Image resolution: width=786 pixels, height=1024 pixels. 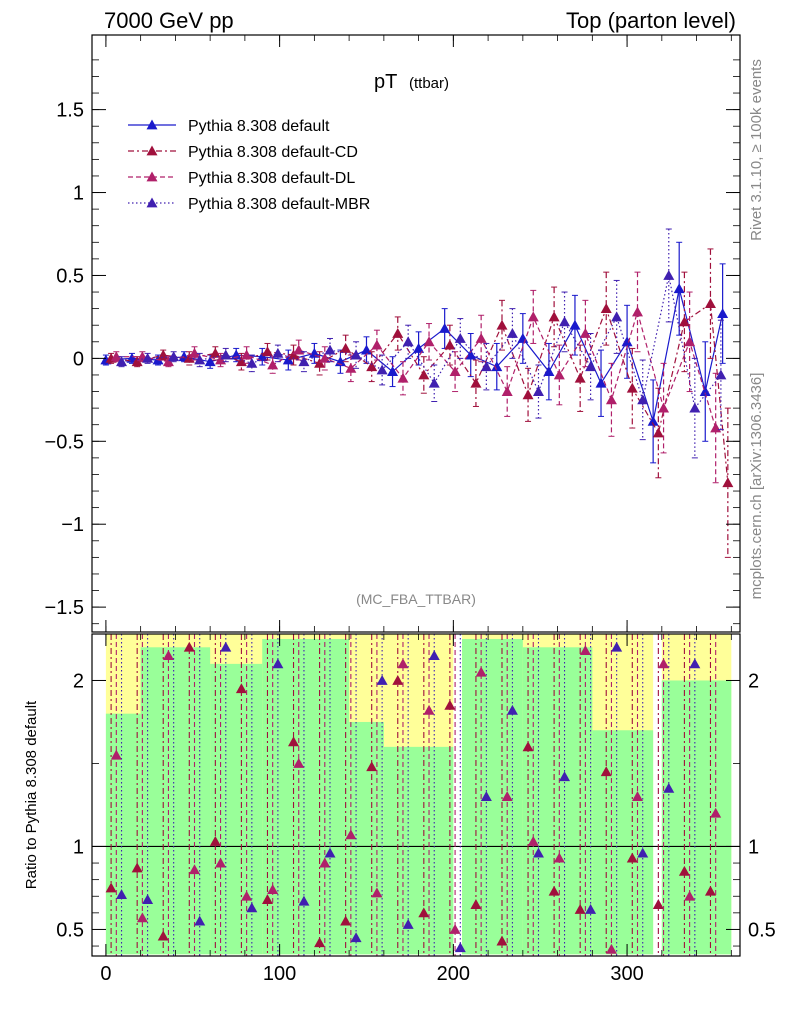 What do you see at coordinates (78, 847) in the screenshot?
I see `ratio-ytick-label: 1` at bounding box center [78, 847].